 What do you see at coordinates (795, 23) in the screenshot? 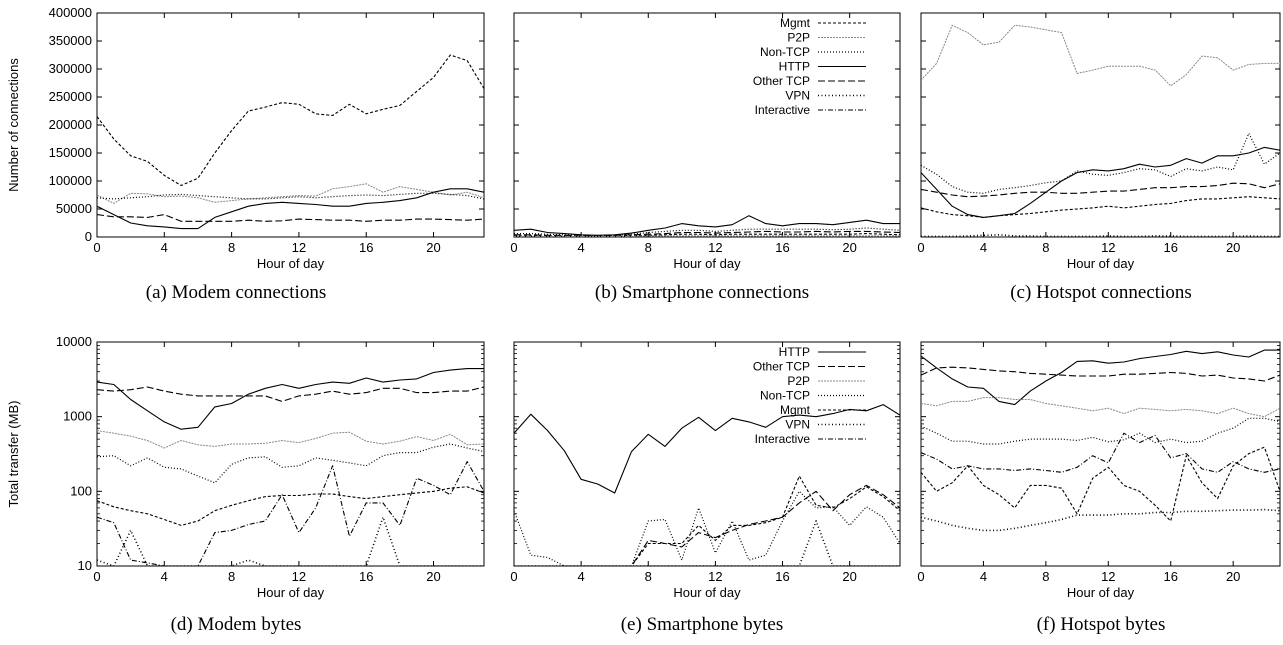
I see `legend-entry-mgmt: Mgmt` at bounding box center [795, 23].